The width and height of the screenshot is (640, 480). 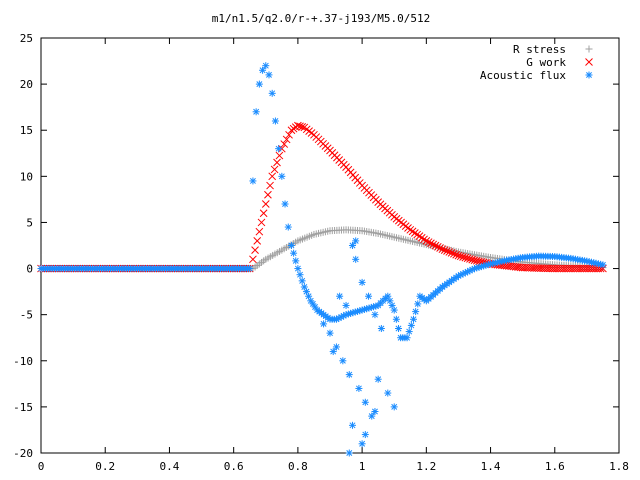 What do you see at coordinates (105, 466) in the screenshot?
I see `x-tick-label: 0.2` at bounding box center [105, 466].